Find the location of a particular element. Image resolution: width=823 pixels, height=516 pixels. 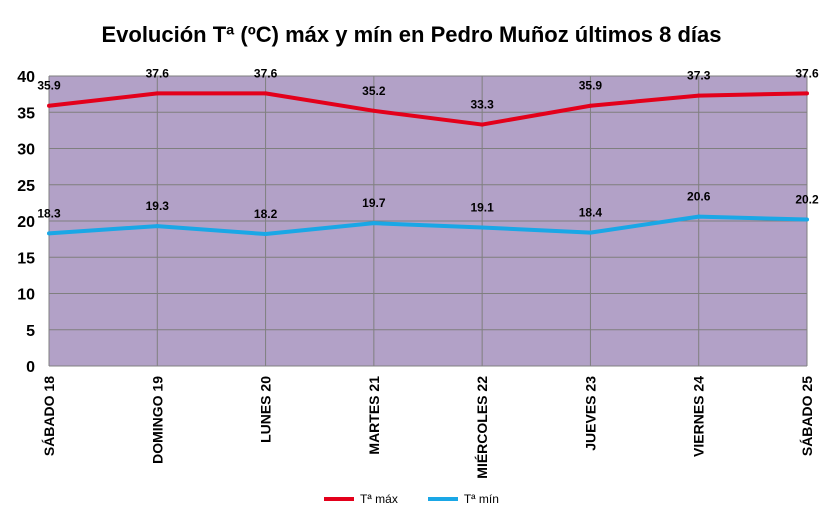

y-tick-label: 5 is located at coordinates (30, 331).